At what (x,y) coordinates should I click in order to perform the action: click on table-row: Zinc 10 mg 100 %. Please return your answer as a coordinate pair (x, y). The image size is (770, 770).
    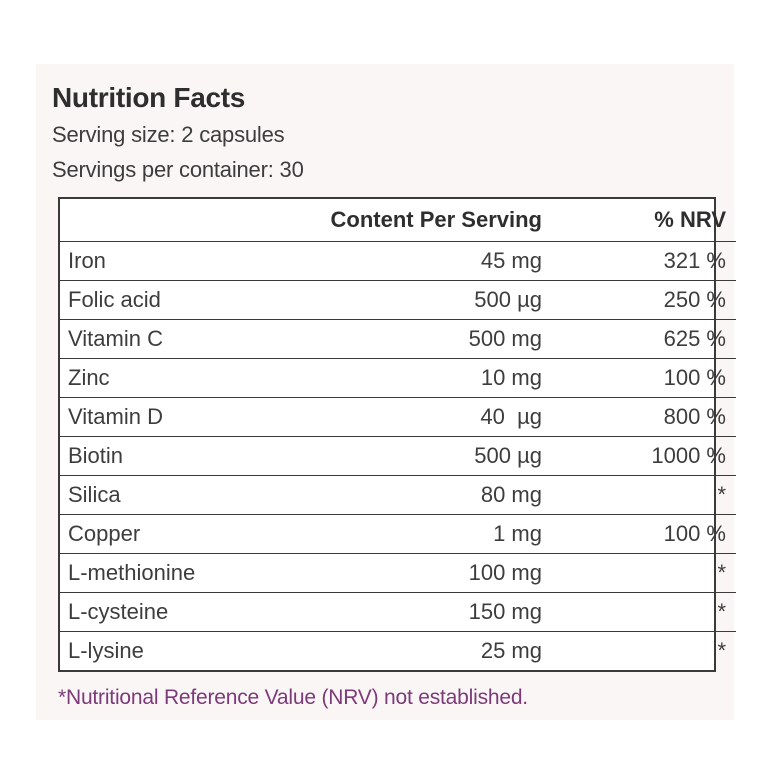
    Looking at the image, I should click on (398, 378).